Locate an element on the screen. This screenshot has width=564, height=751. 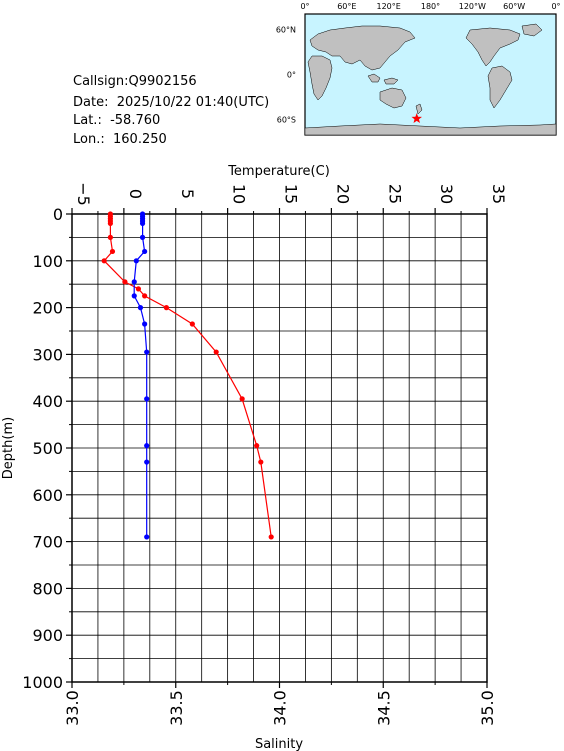
date-line: Date: 2025/10/22 01:40(UTC) is located at coordinates (171, 103).